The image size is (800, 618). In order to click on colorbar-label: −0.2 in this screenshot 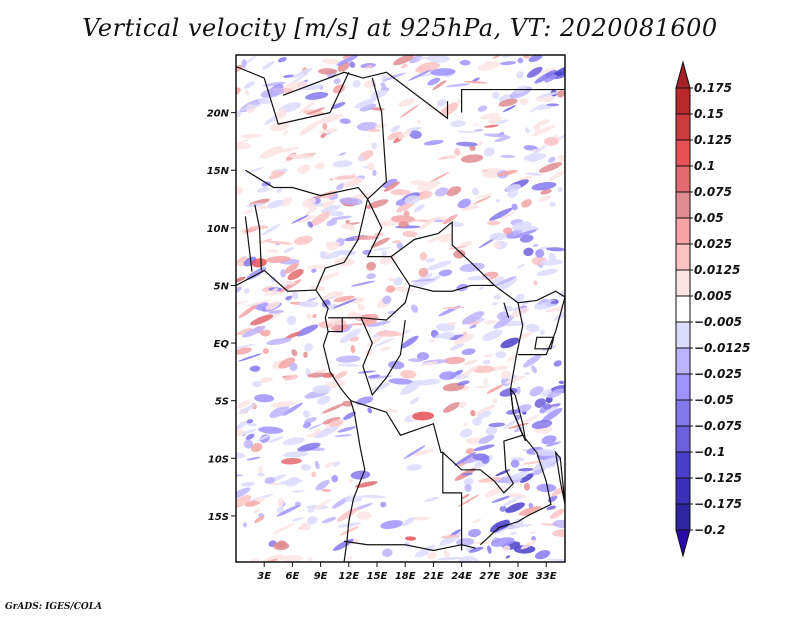, I will do `click(709, 530)`.